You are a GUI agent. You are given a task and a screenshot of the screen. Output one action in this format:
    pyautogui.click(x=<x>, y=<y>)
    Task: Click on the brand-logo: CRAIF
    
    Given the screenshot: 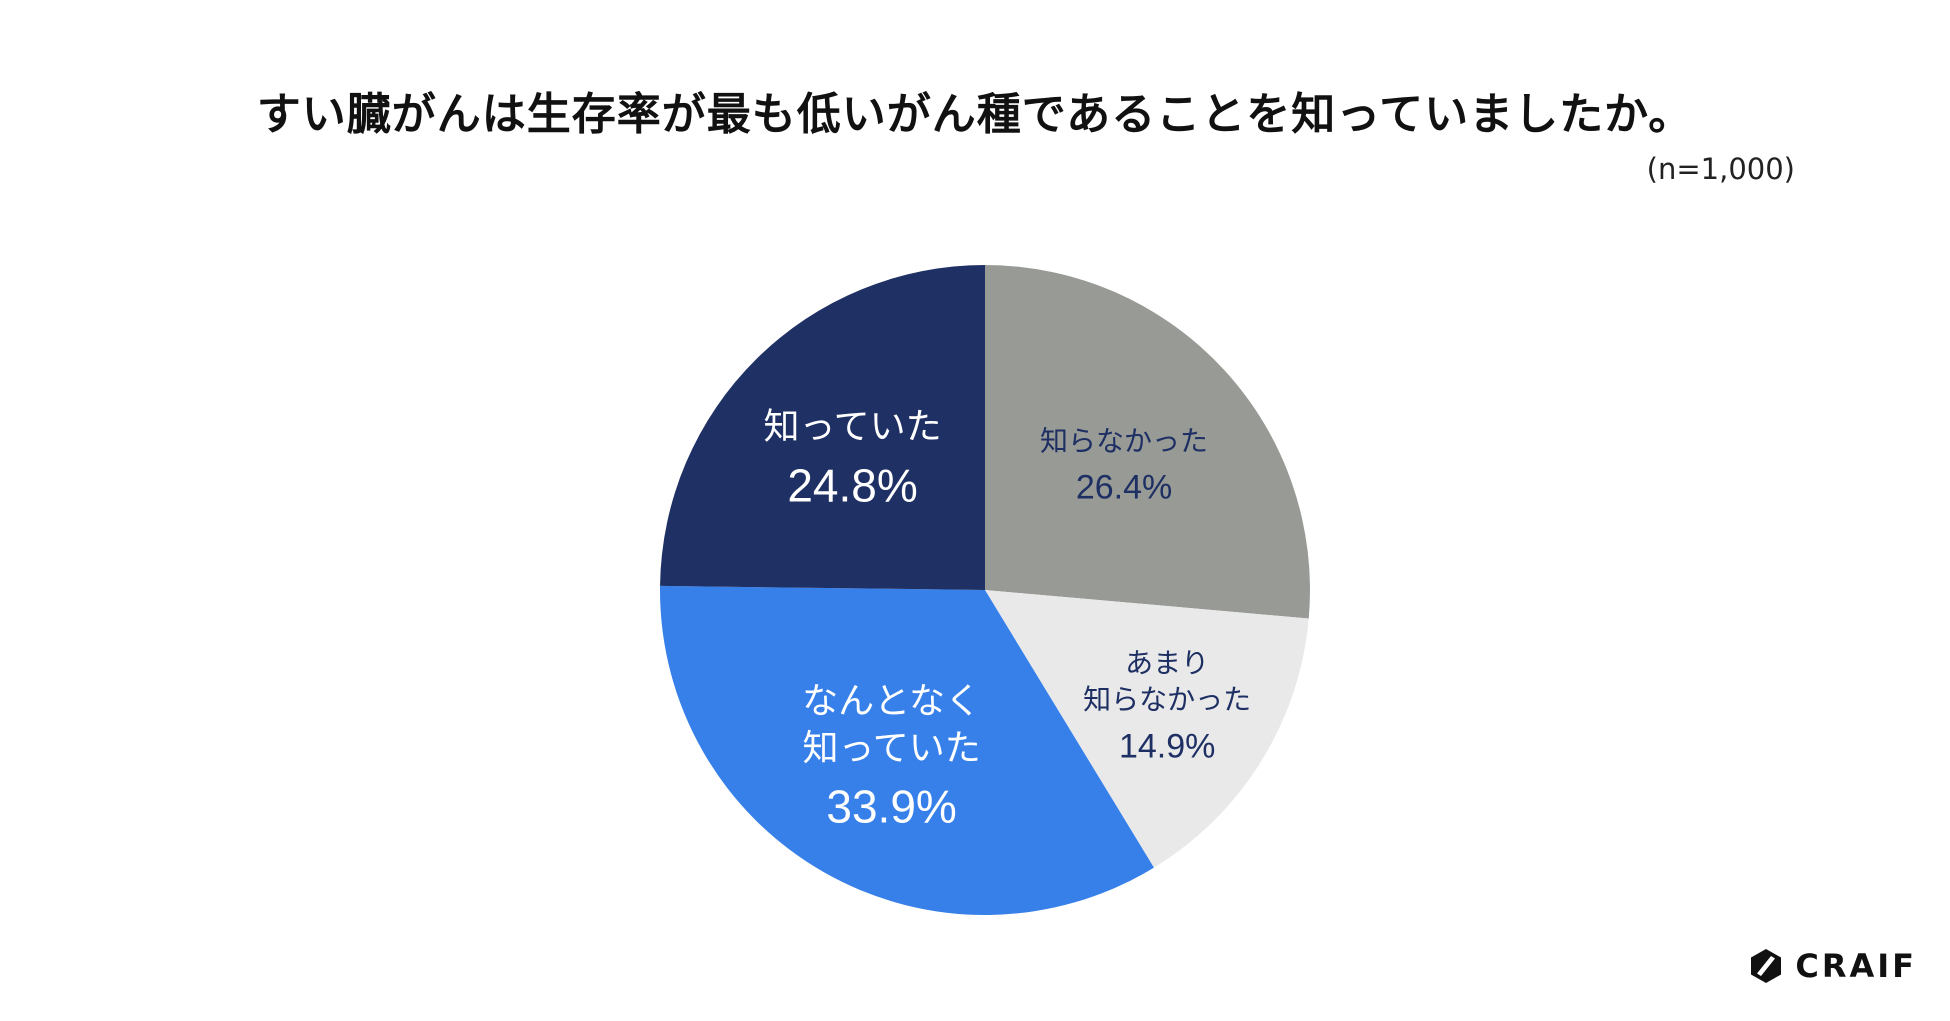 What is the action you would take?
    pyautogui.click(x=1833, y=966)
    